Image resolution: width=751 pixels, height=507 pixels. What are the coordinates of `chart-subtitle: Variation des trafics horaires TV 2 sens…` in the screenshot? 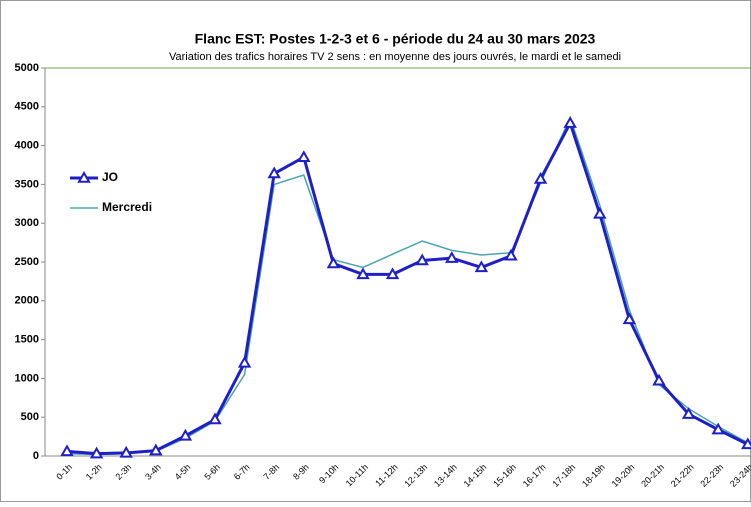 It's located at (395, 57).